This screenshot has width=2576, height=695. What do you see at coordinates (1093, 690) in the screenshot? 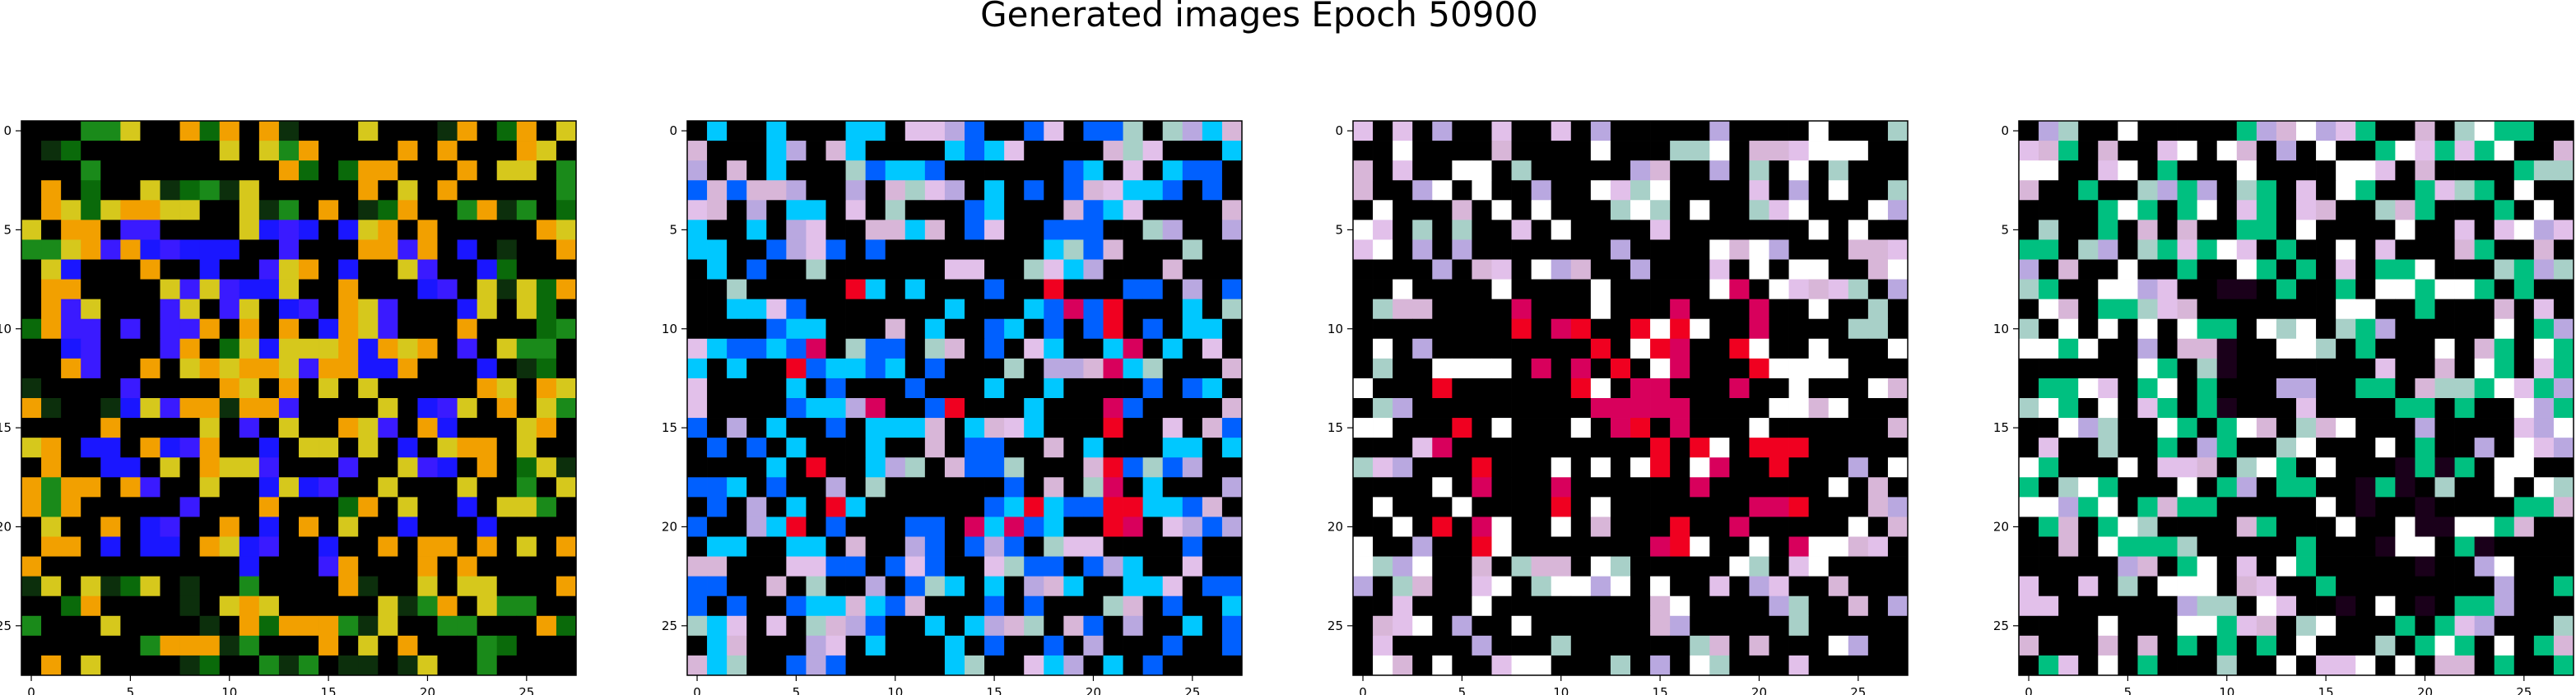
I see `x-tick-label: 20` at bounding box center [1093, 690].